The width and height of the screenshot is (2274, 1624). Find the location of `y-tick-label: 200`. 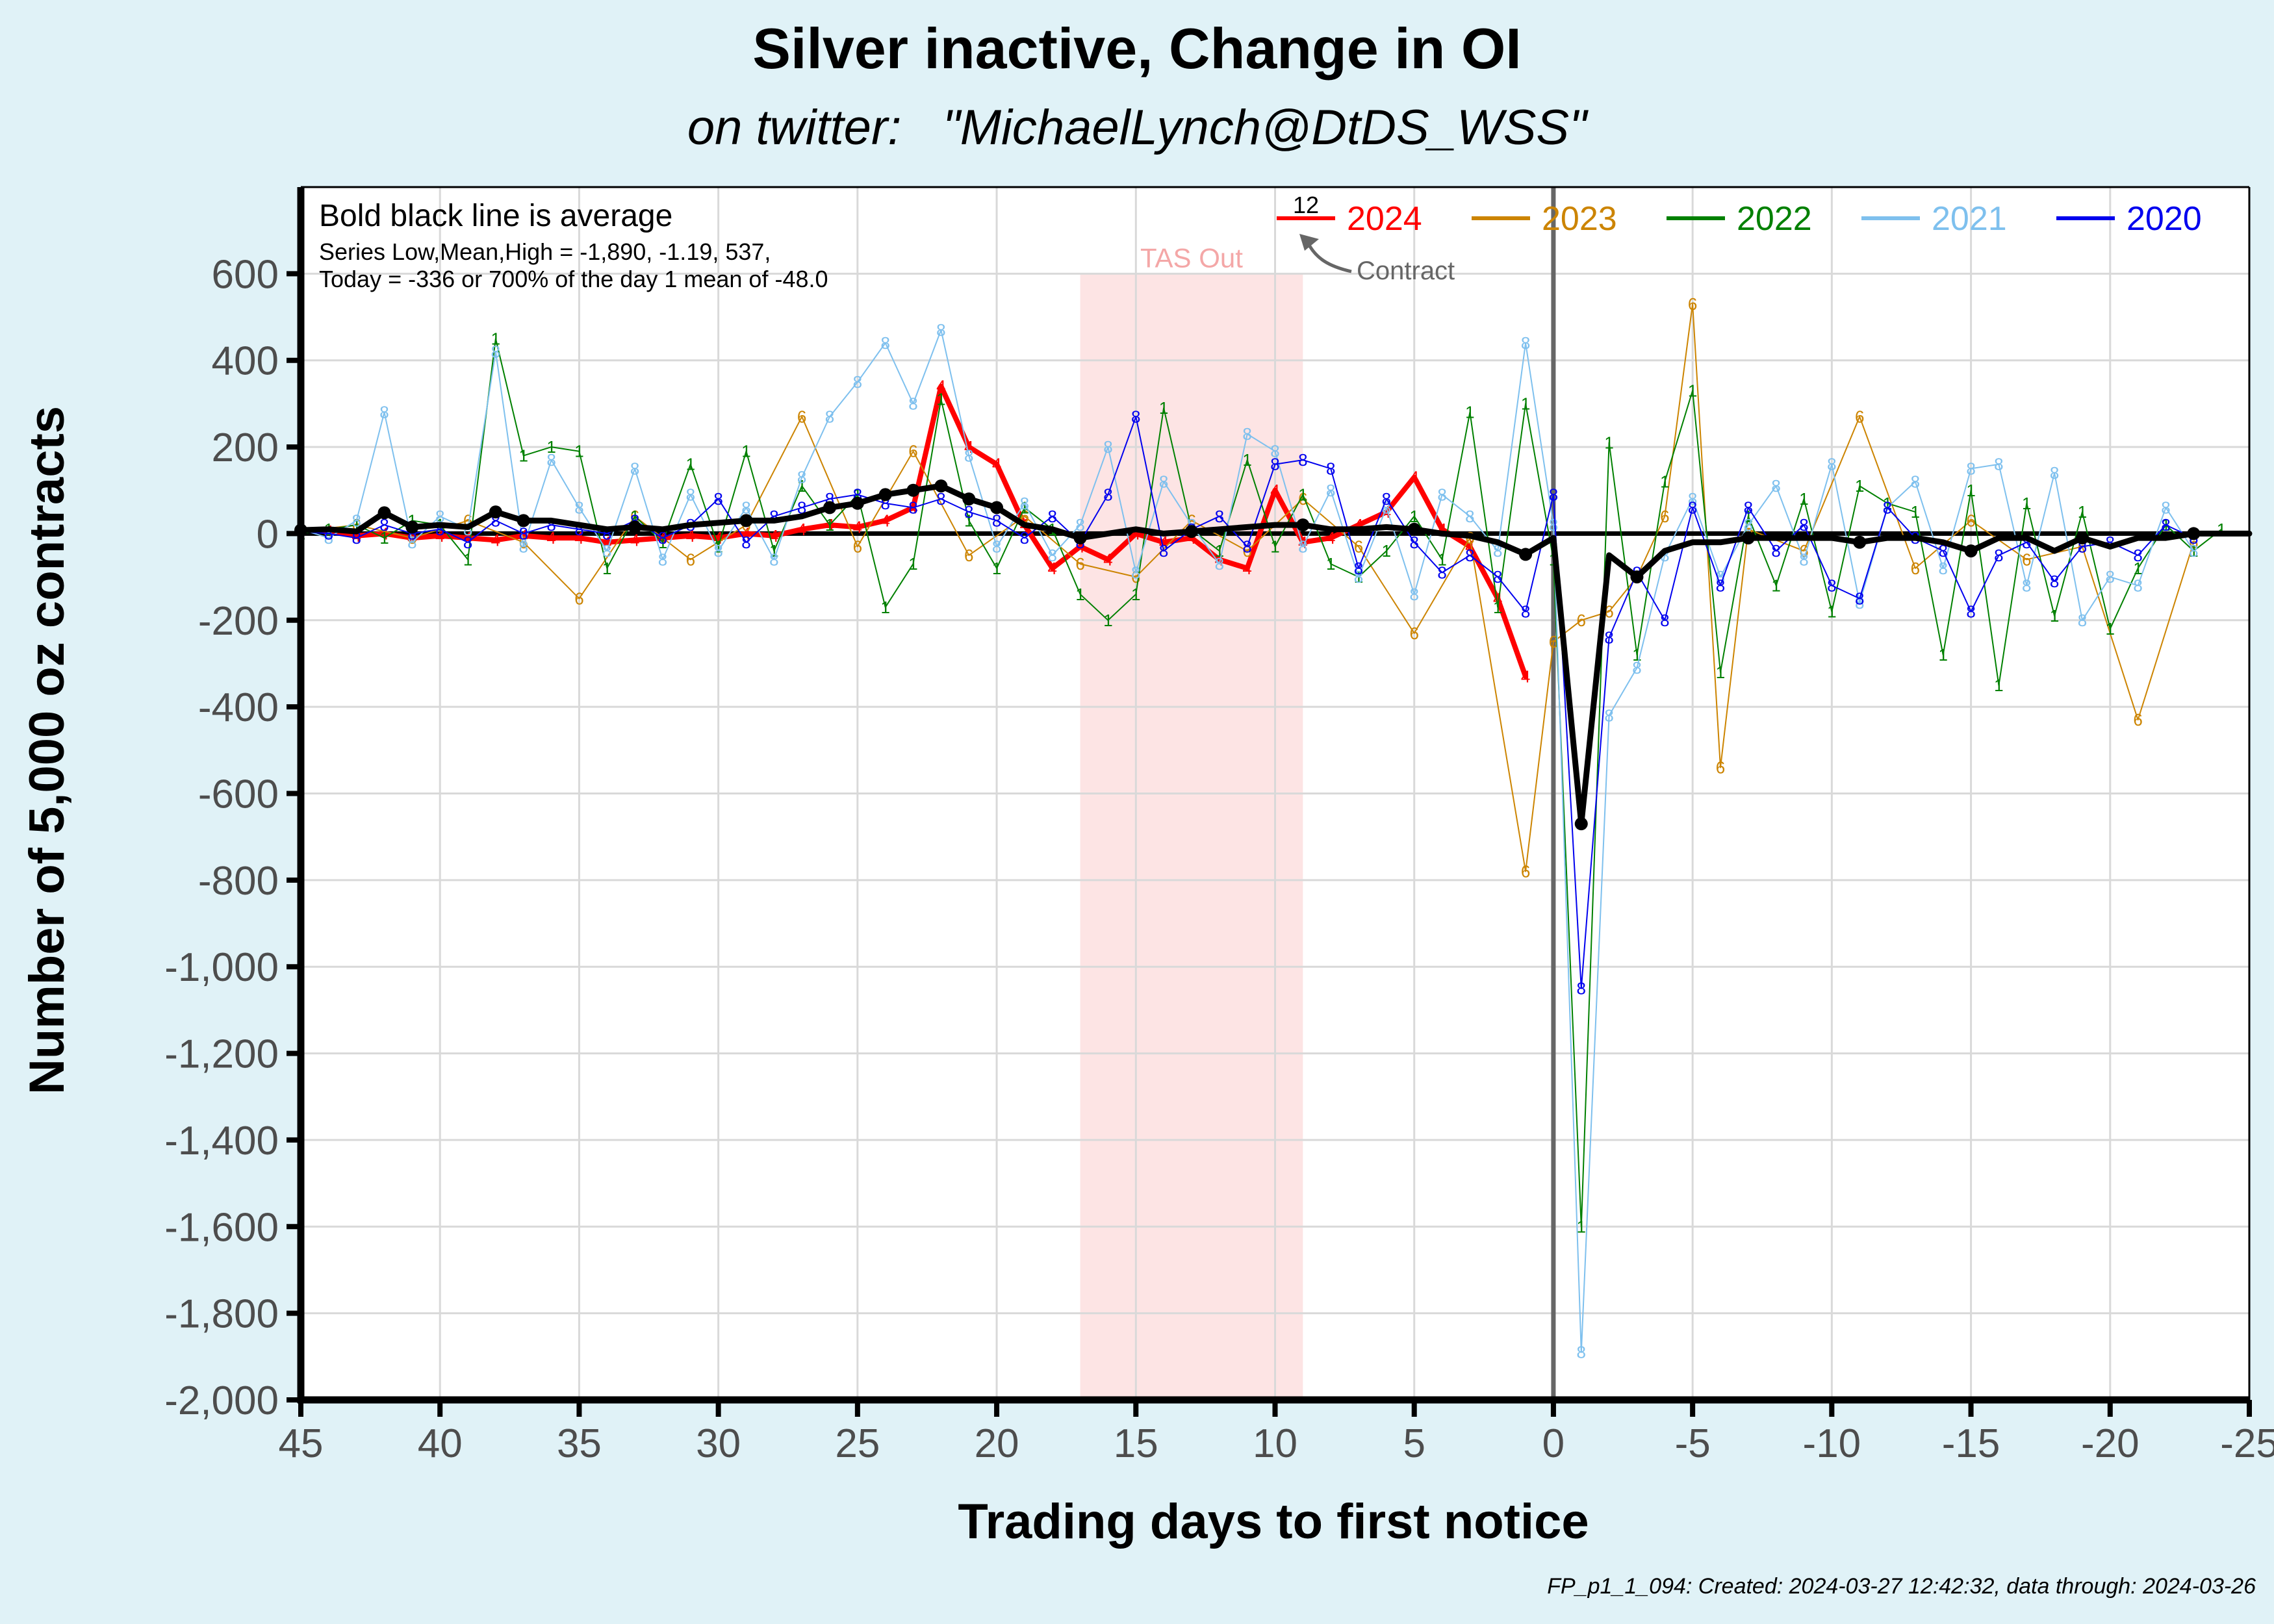

y-tick-label: 200 is located at coordinates (245, 447).